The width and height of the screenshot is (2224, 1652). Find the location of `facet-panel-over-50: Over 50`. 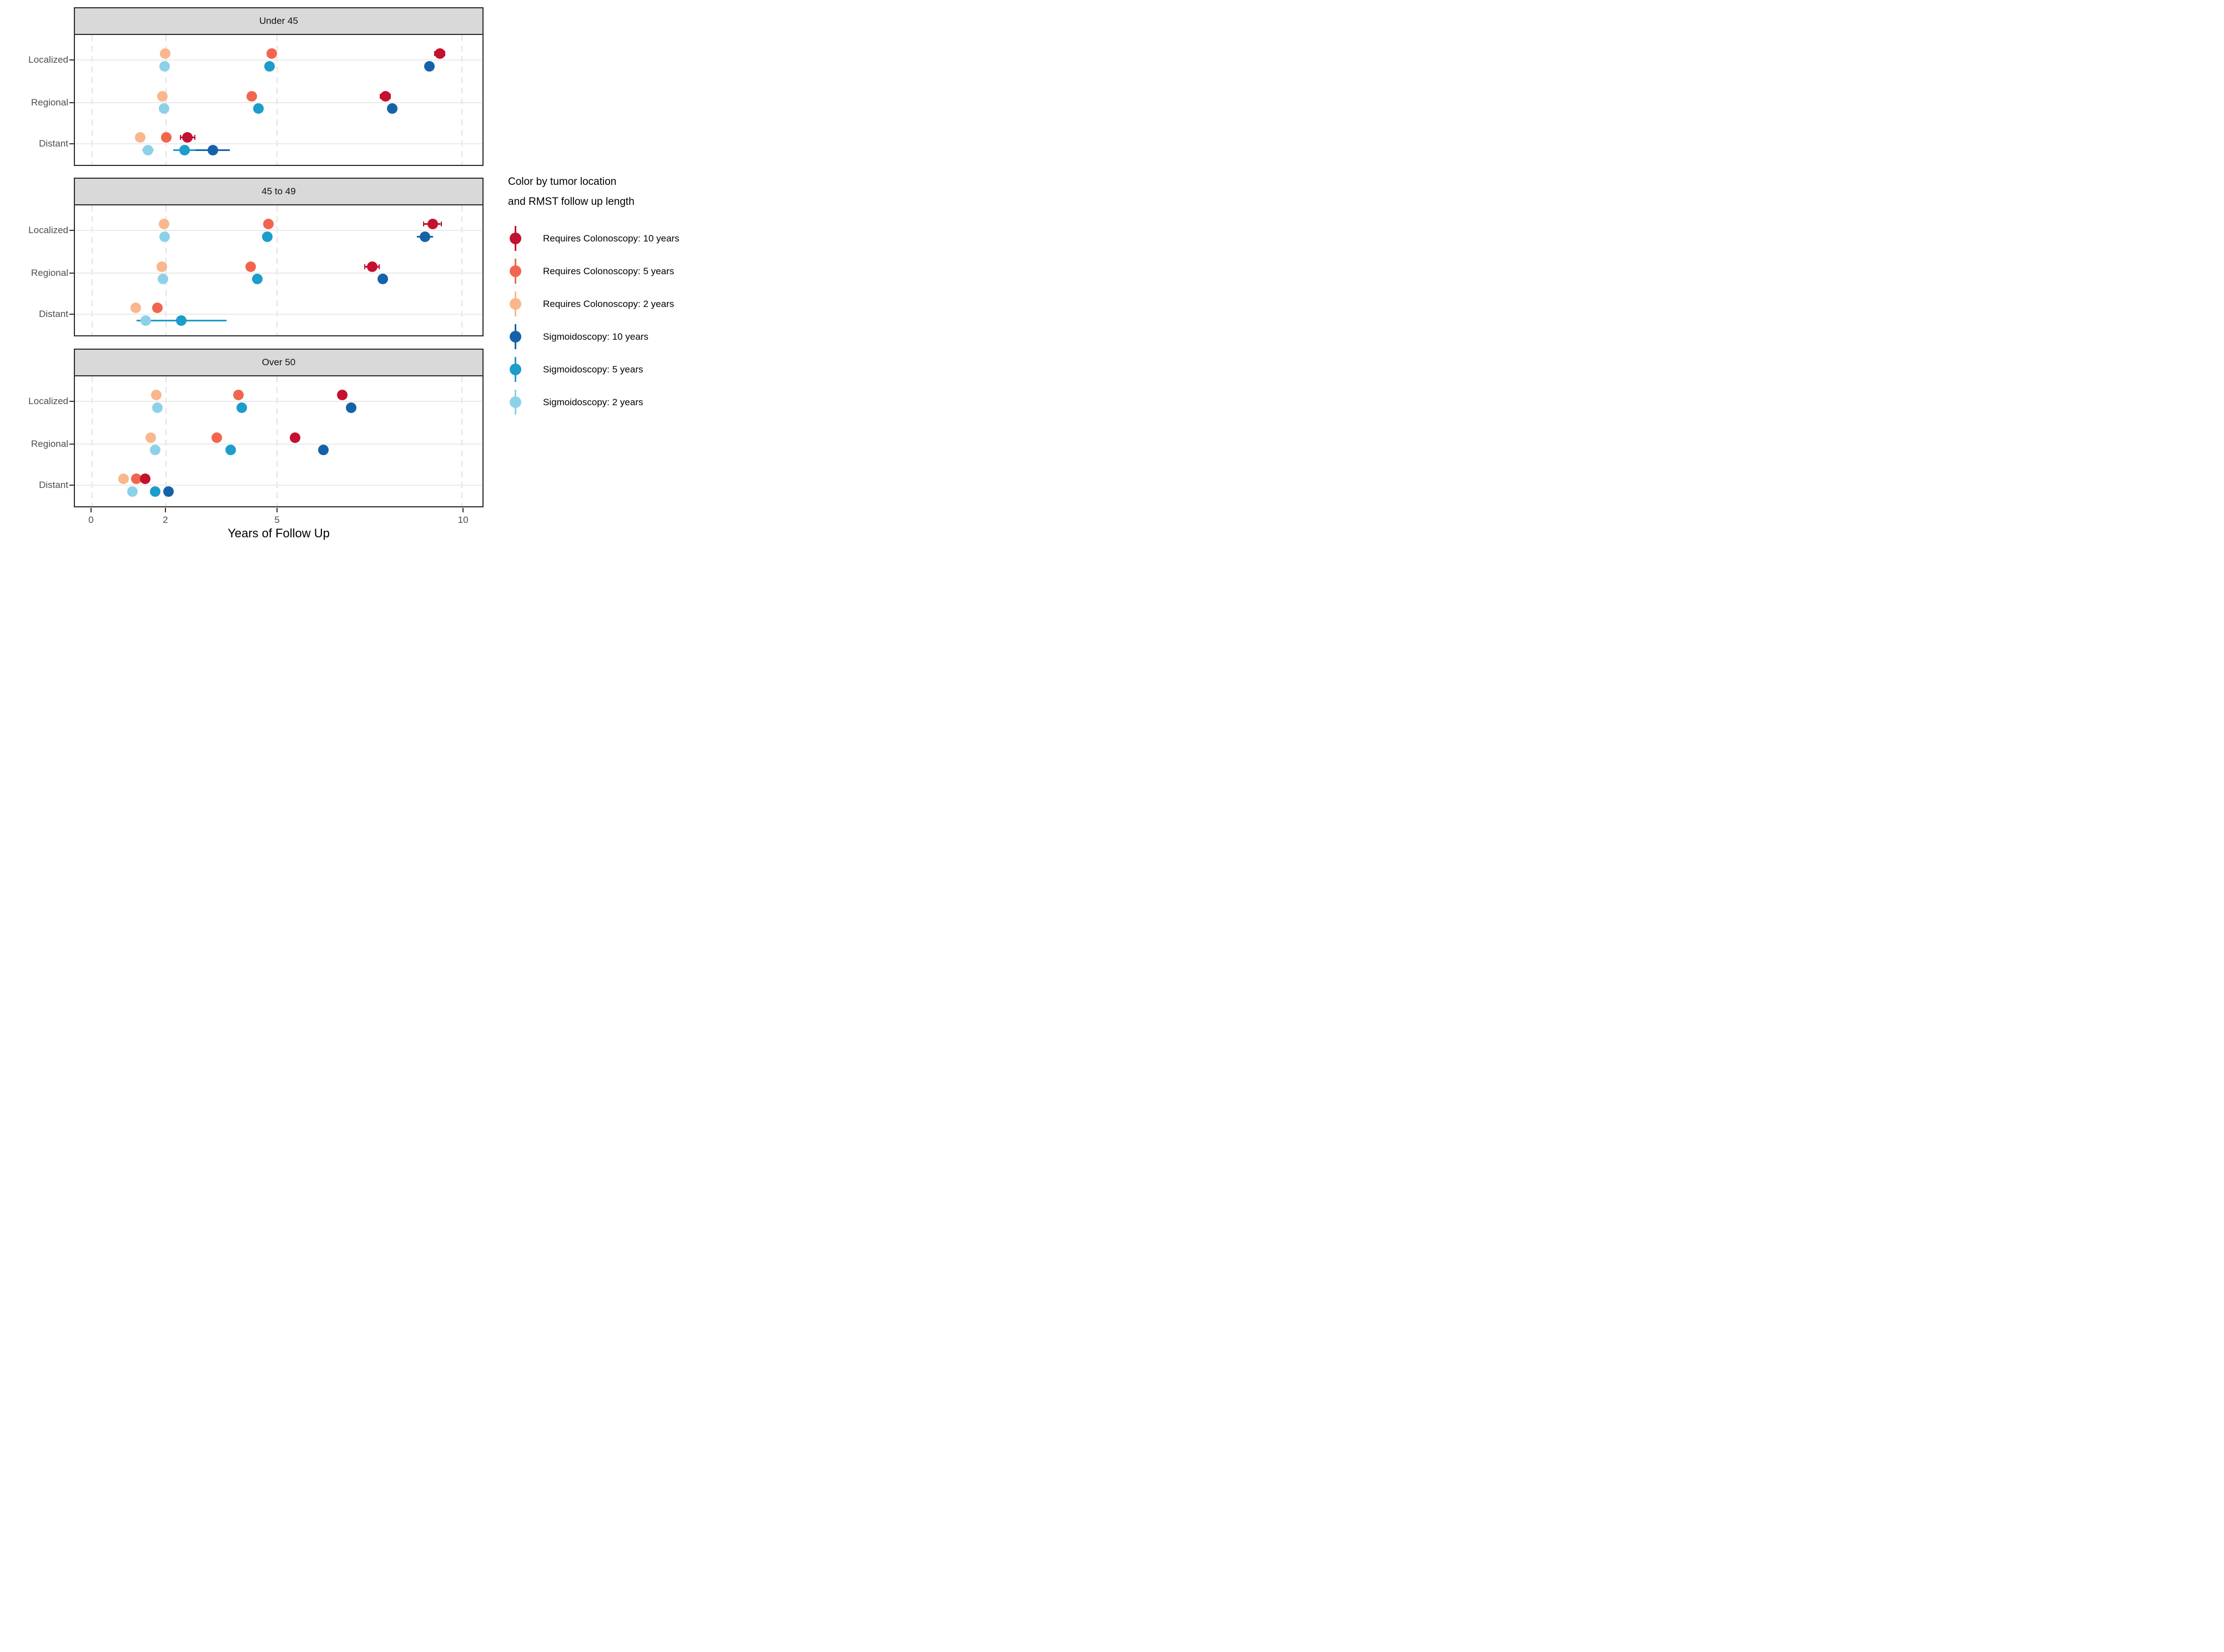

facet-panel-over-50: Over 50 is located at coordinates (279, 428).